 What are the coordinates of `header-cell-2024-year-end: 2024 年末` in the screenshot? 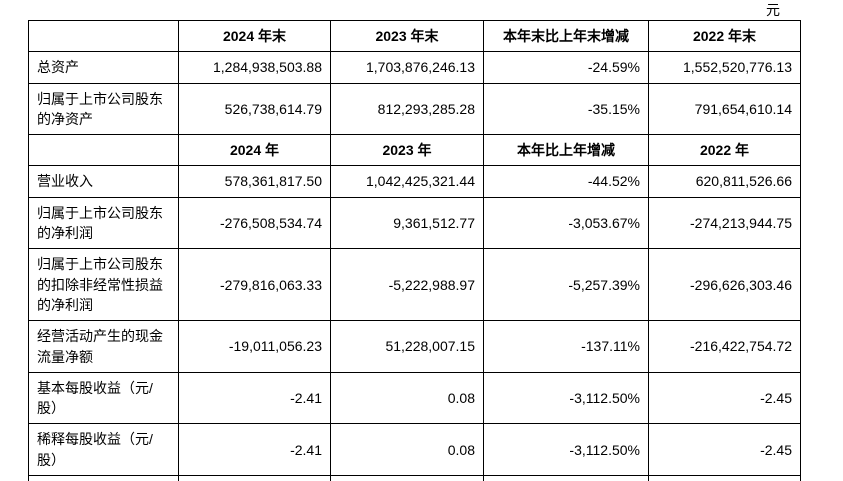 It's located at (254, 36).